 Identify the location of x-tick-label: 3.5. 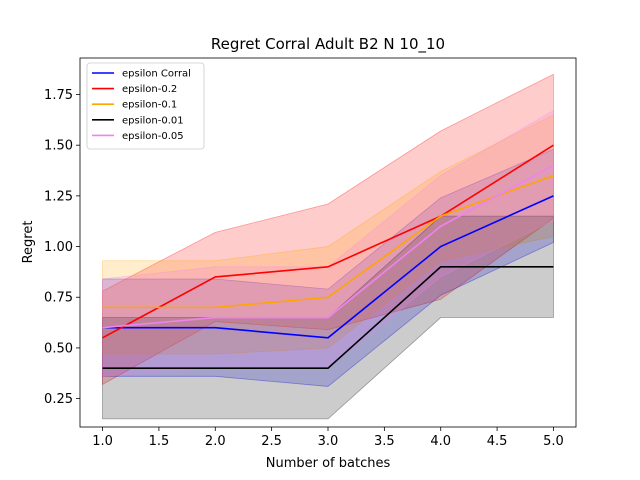
(384, 441).